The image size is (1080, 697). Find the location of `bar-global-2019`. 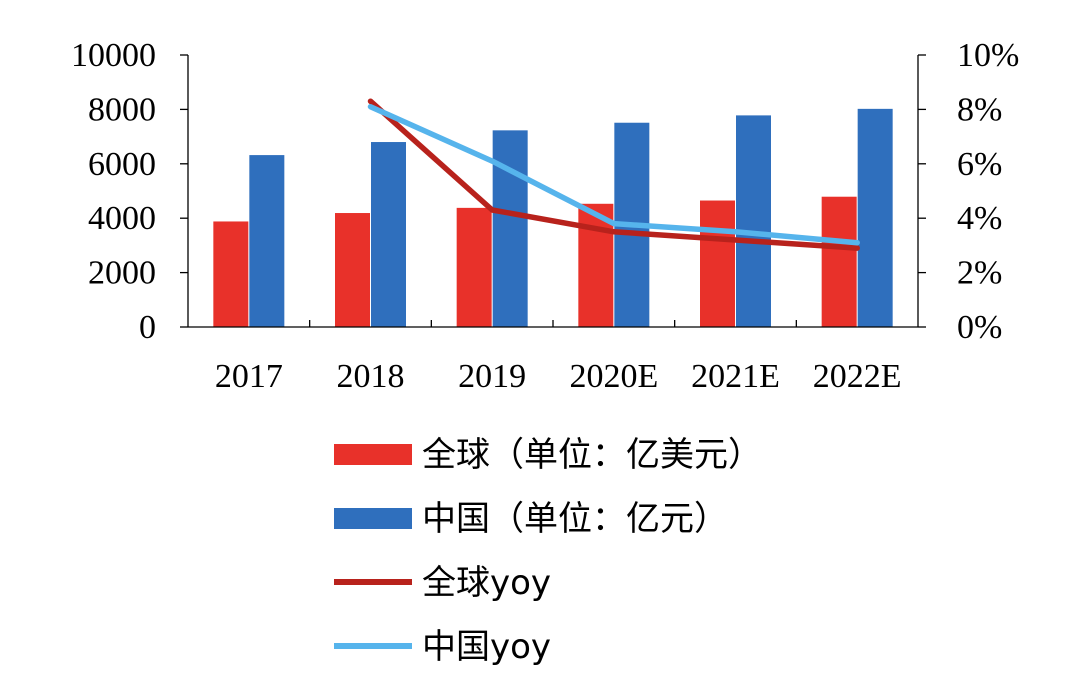

bar-global-2019 is located at coordinates (474, 267).